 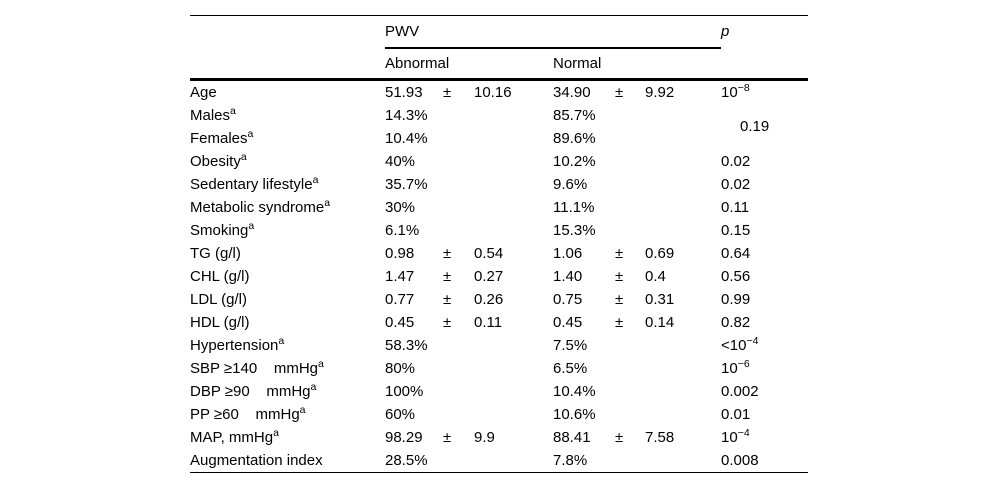 What do you see at coordinates (735, 436) in the screenshot?
I see `p-value: 10−4` at bounding box center [735, 436].